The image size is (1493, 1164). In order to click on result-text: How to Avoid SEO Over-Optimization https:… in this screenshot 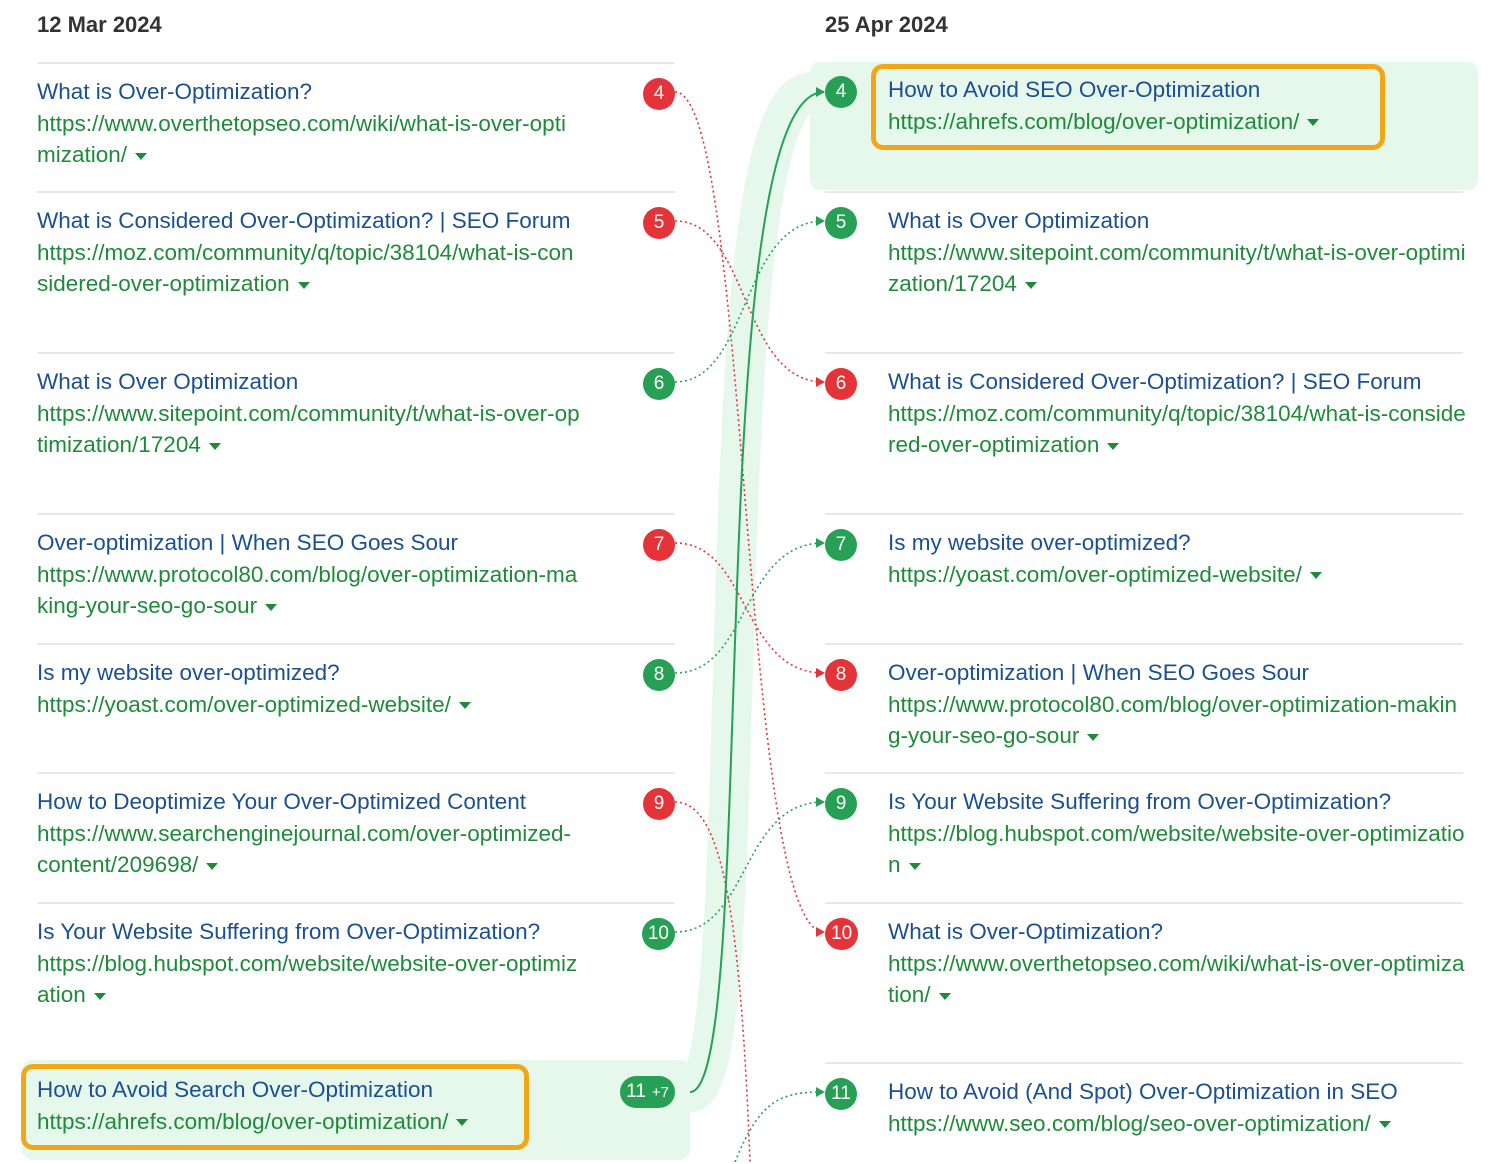, I will do `click(1177, 105)`.